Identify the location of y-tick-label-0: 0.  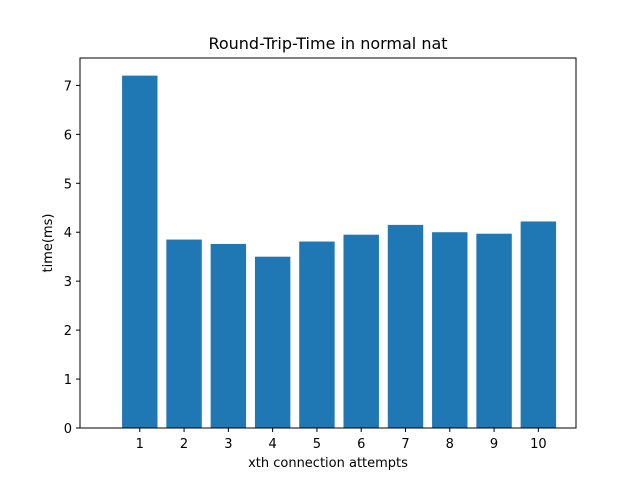
(68, 429).